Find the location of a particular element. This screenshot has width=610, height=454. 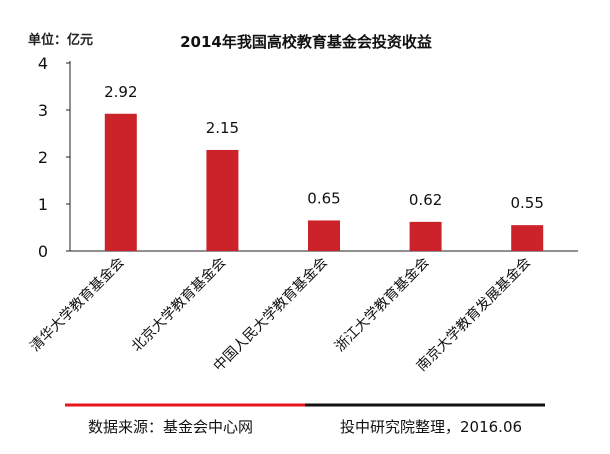

value-label: 0.55 is located at coordinates (526, 203).